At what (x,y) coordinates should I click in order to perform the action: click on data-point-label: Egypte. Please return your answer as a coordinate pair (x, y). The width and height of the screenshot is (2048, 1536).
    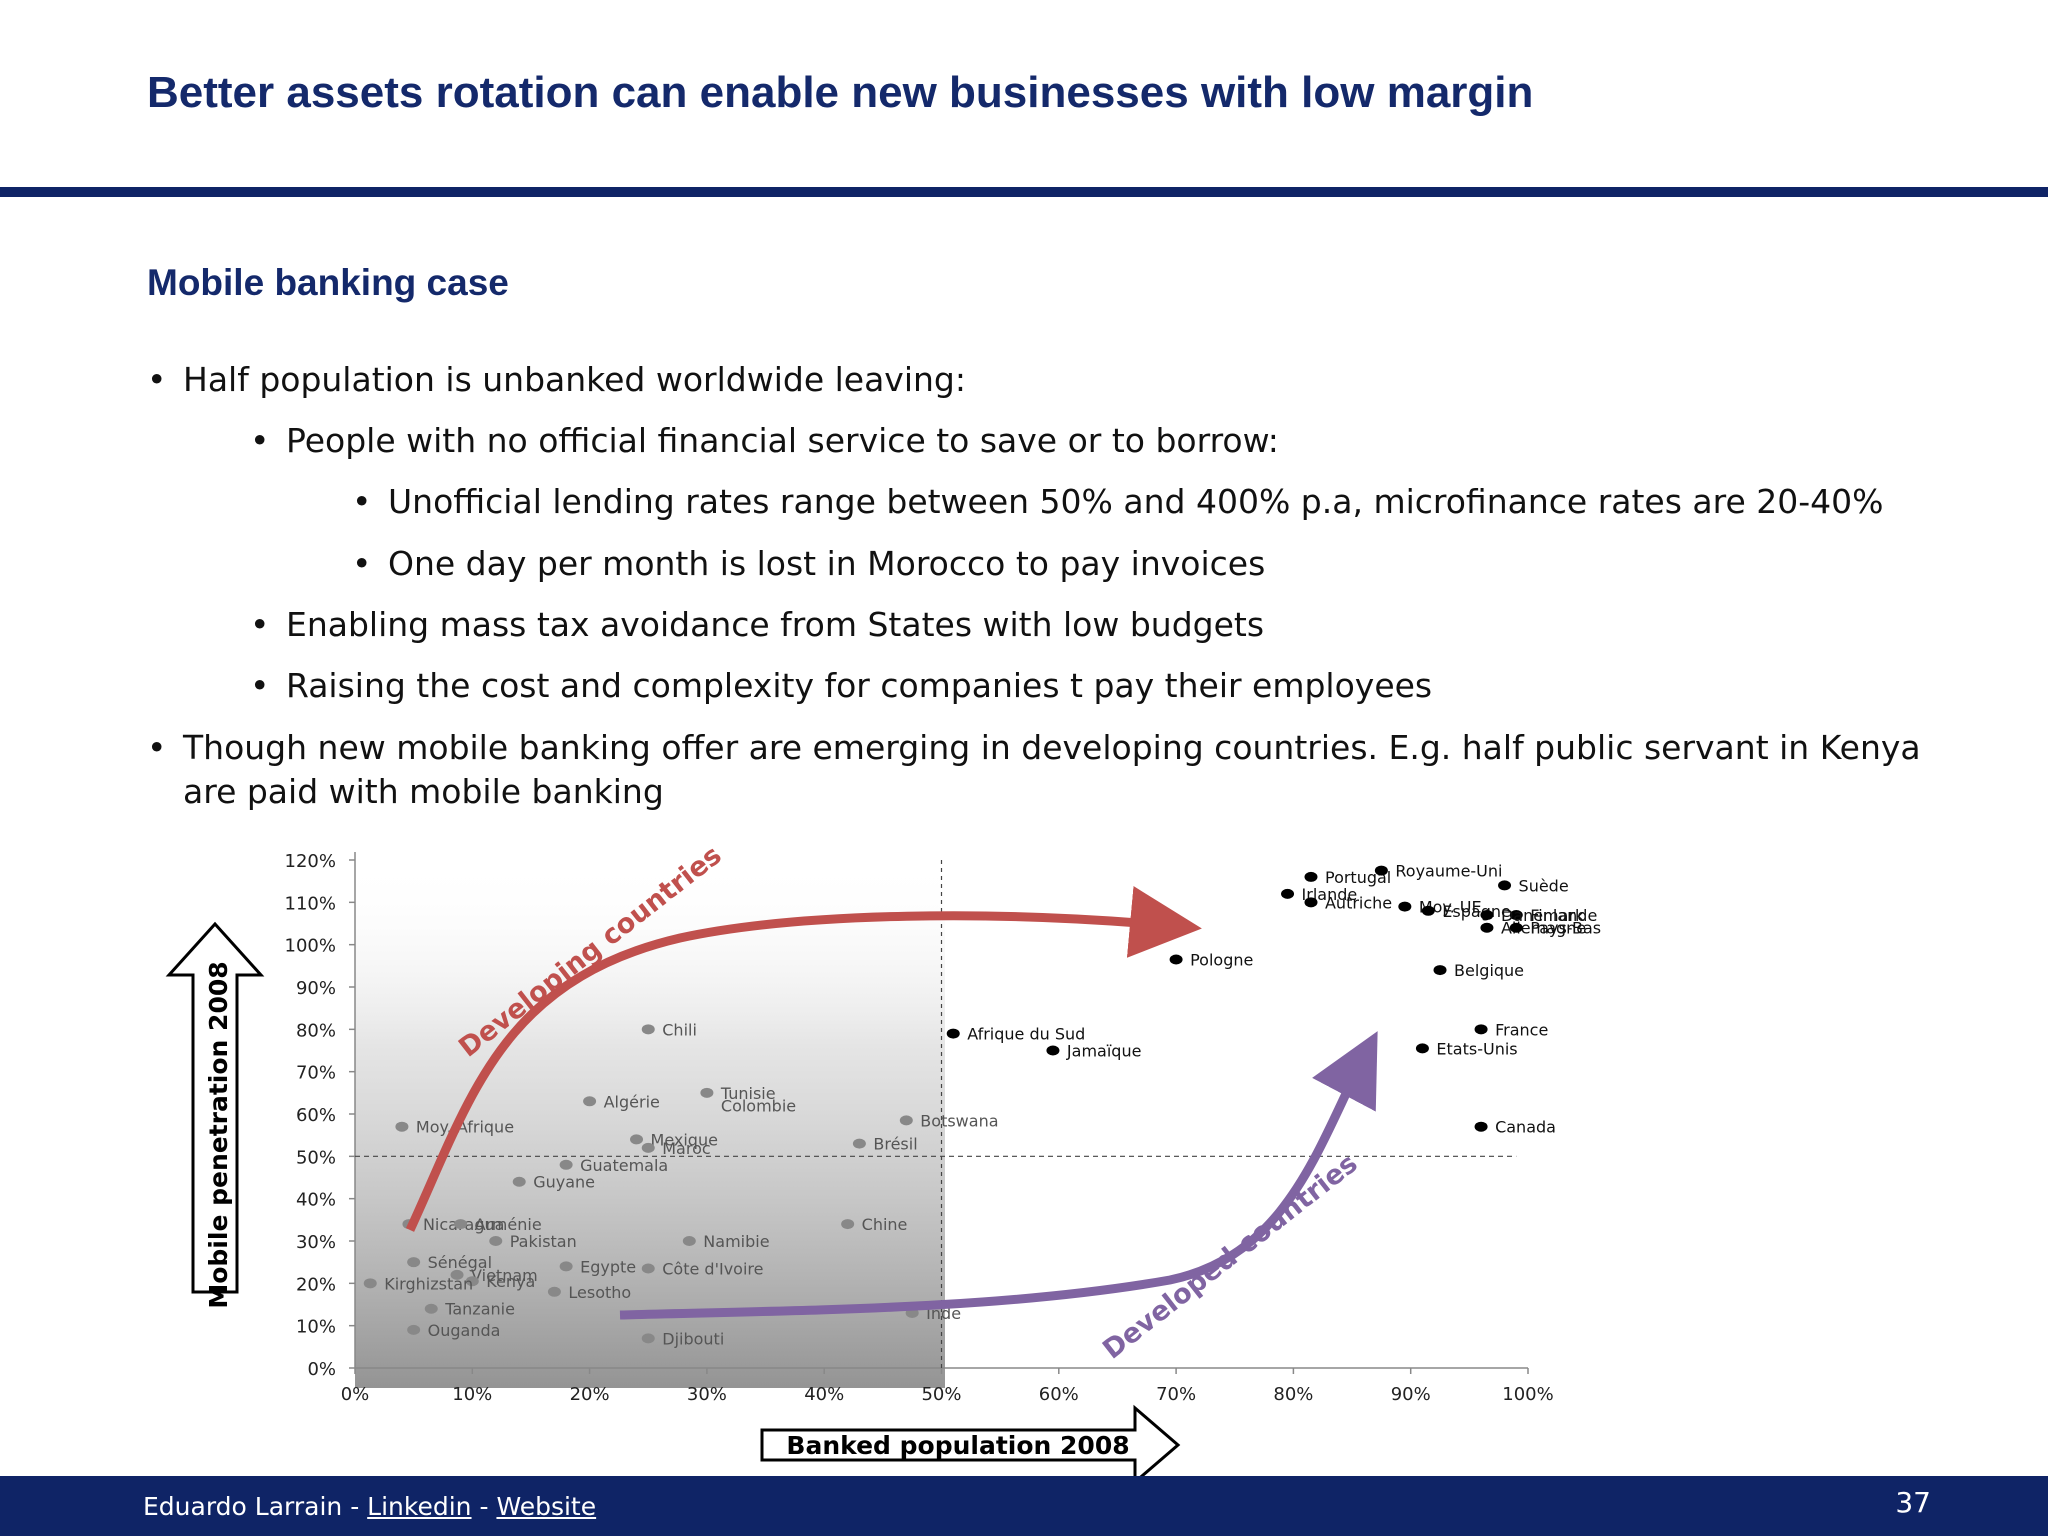
    Looking at the image, I should click on (608, 1266).